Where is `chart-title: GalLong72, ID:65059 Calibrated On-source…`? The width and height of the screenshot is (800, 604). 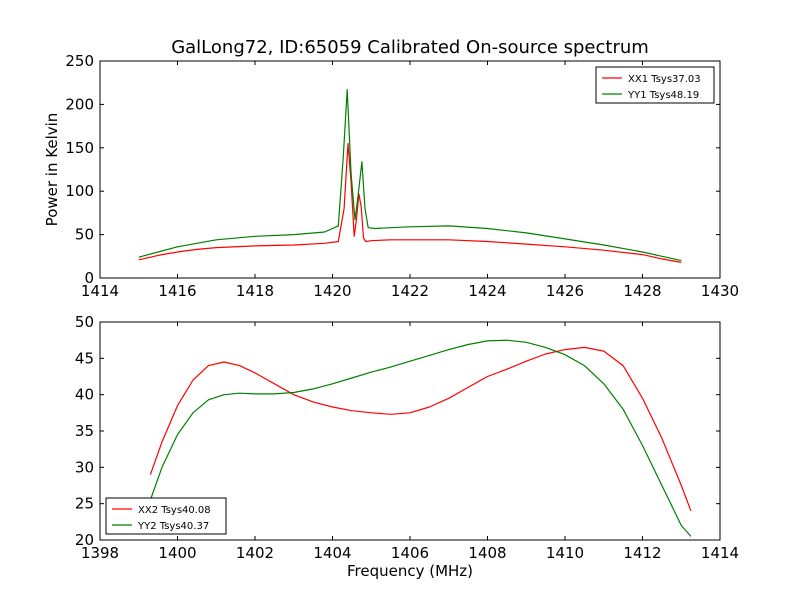
chart-title: GalLong72, ID:65059 Calibrated On-source… is located at coordinates (410, 47).